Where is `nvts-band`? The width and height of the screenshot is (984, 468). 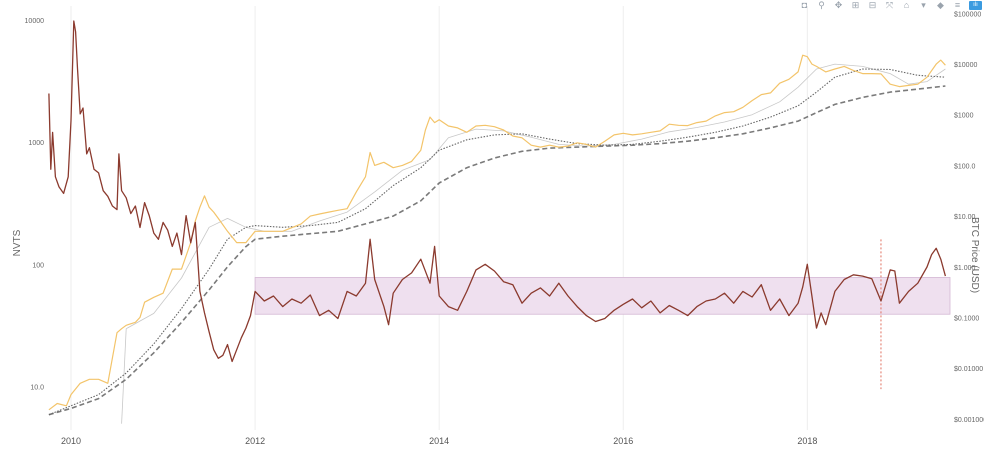
nvts-band is located at coordinates (602, 296).